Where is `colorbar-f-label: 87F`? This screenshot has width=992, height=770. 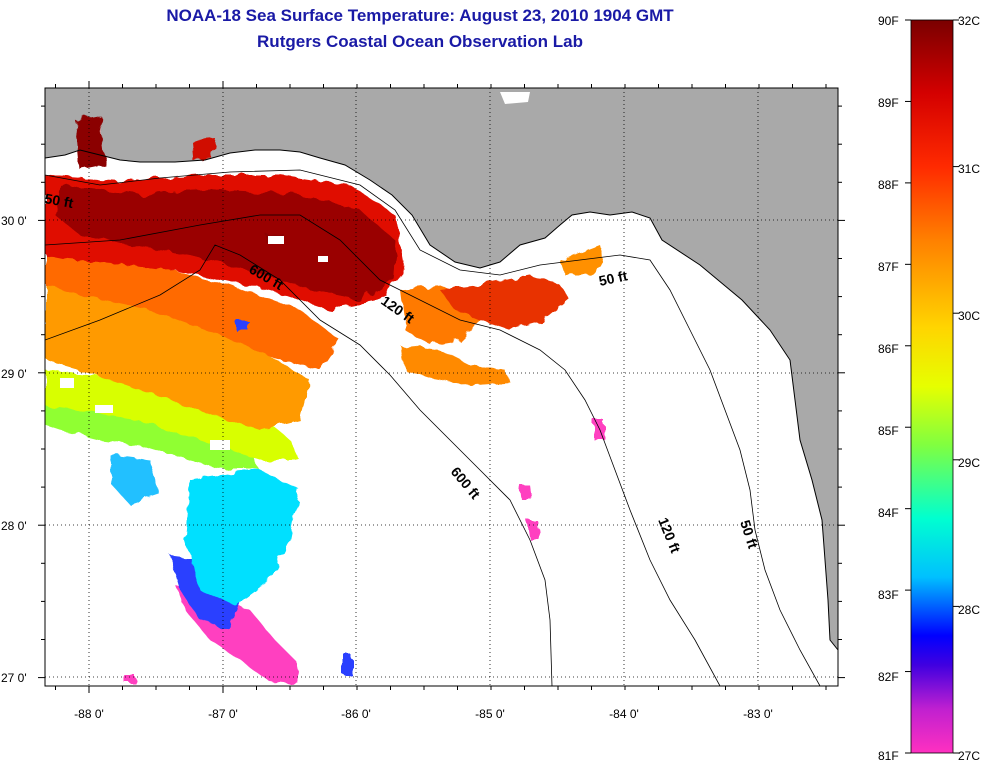
colorbar-f-label: 87F is located at coordinates (888, 267).